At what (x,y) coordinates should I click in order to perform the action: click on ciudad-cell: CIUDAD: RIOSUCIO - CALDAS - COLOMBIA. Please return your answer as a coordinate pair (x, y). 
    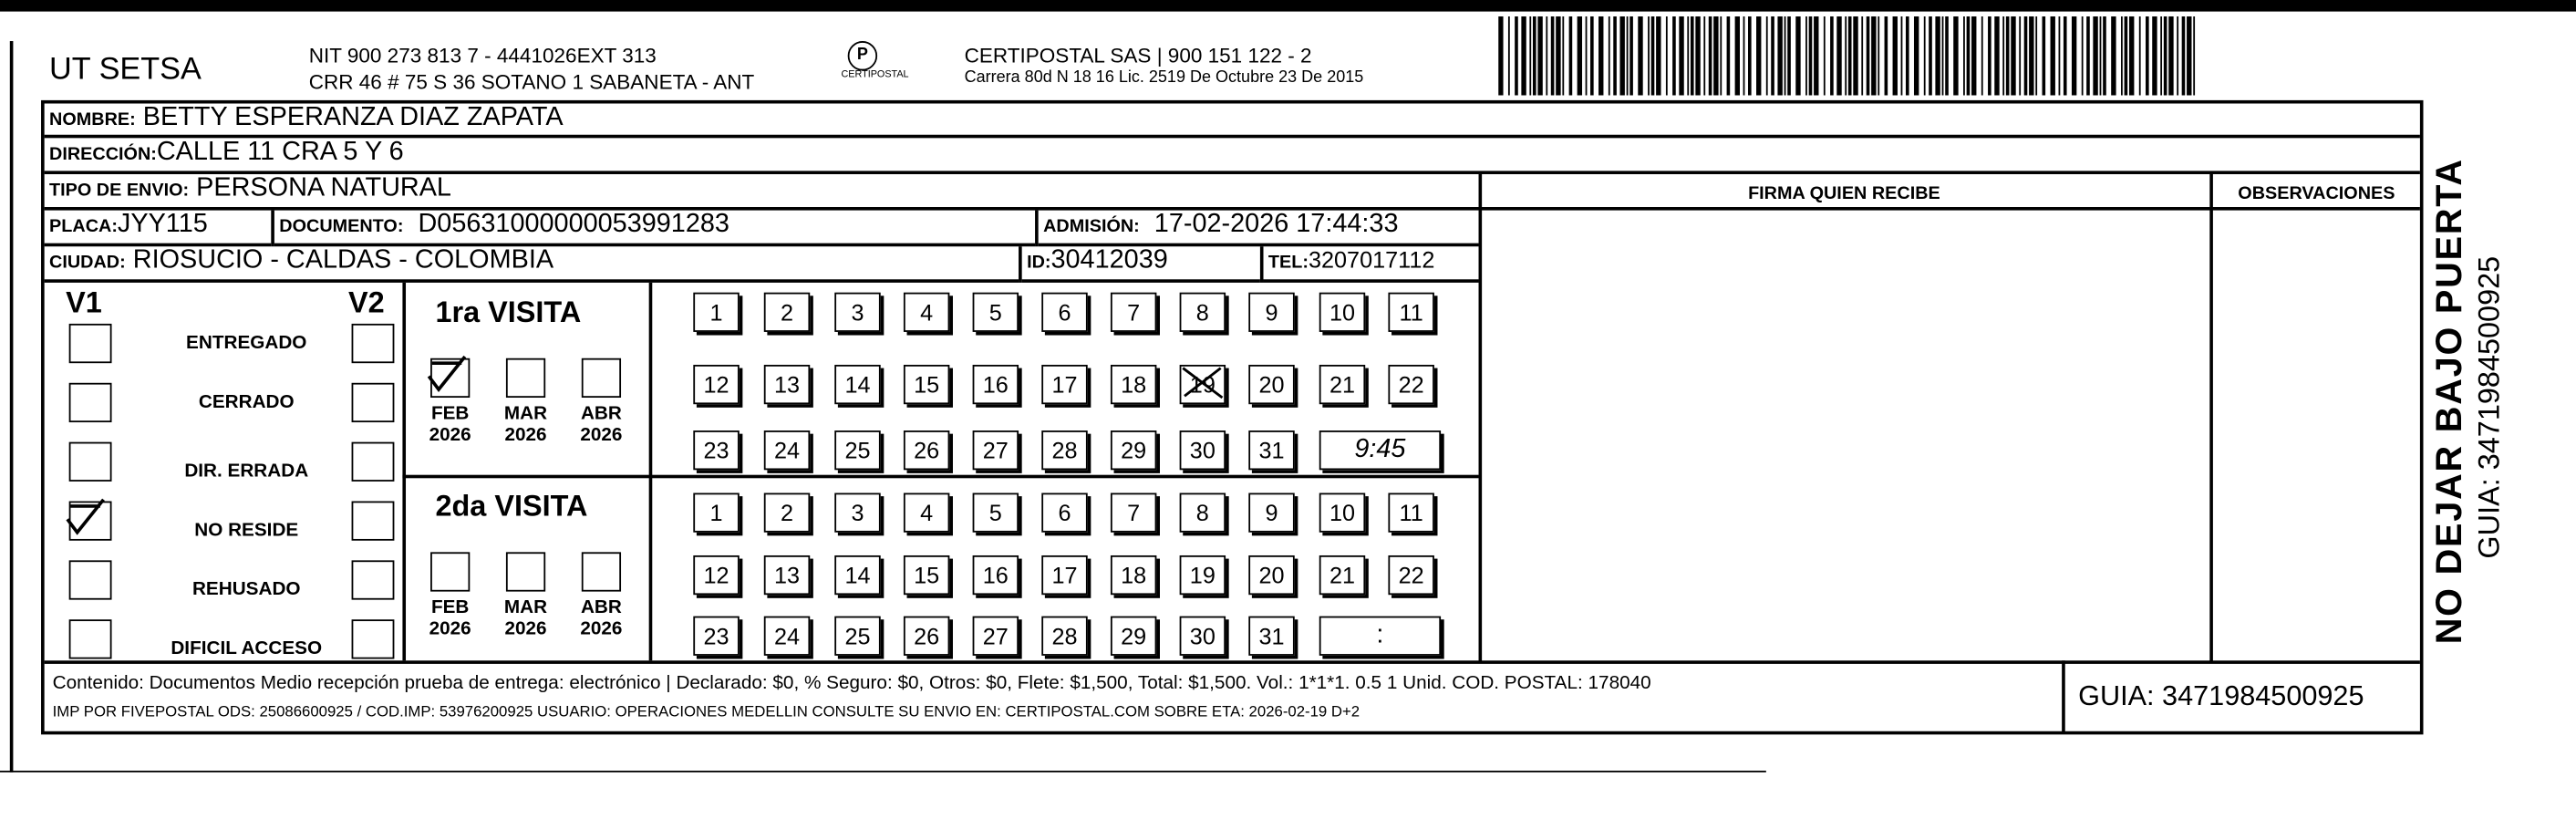
    Looking at the image, I should click on (531, 265).